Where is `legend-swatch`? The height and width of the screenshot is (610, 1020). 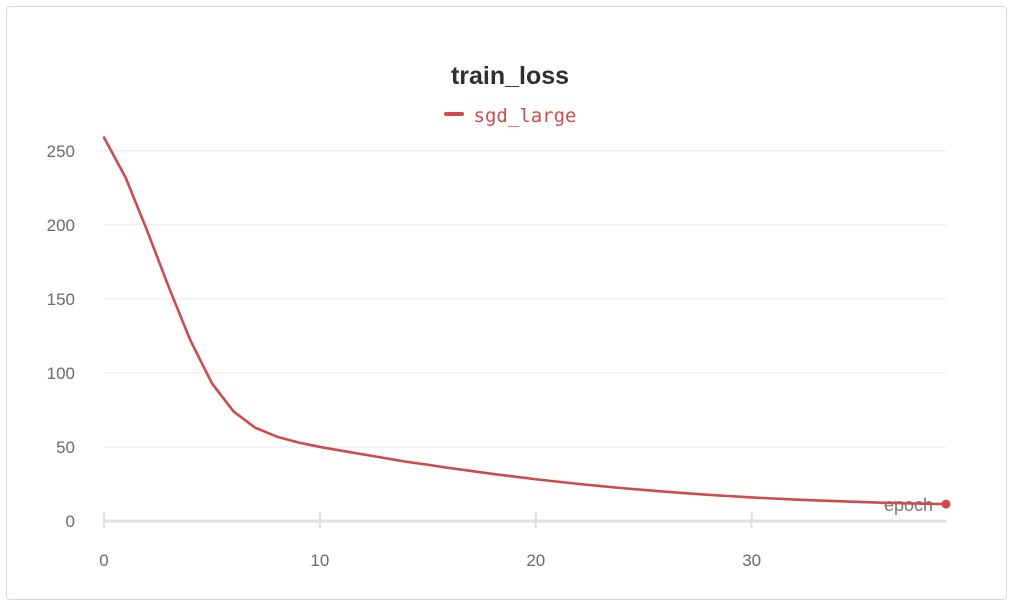 legend-swatch is located at coordinates (453, 114).